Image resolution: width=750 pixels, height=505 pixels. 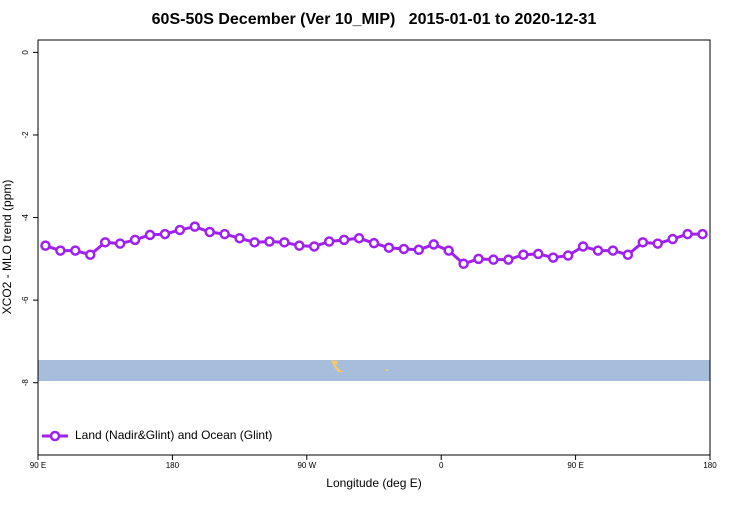 I want to click on y-tick-label: 0, so click(x=25, y=52).